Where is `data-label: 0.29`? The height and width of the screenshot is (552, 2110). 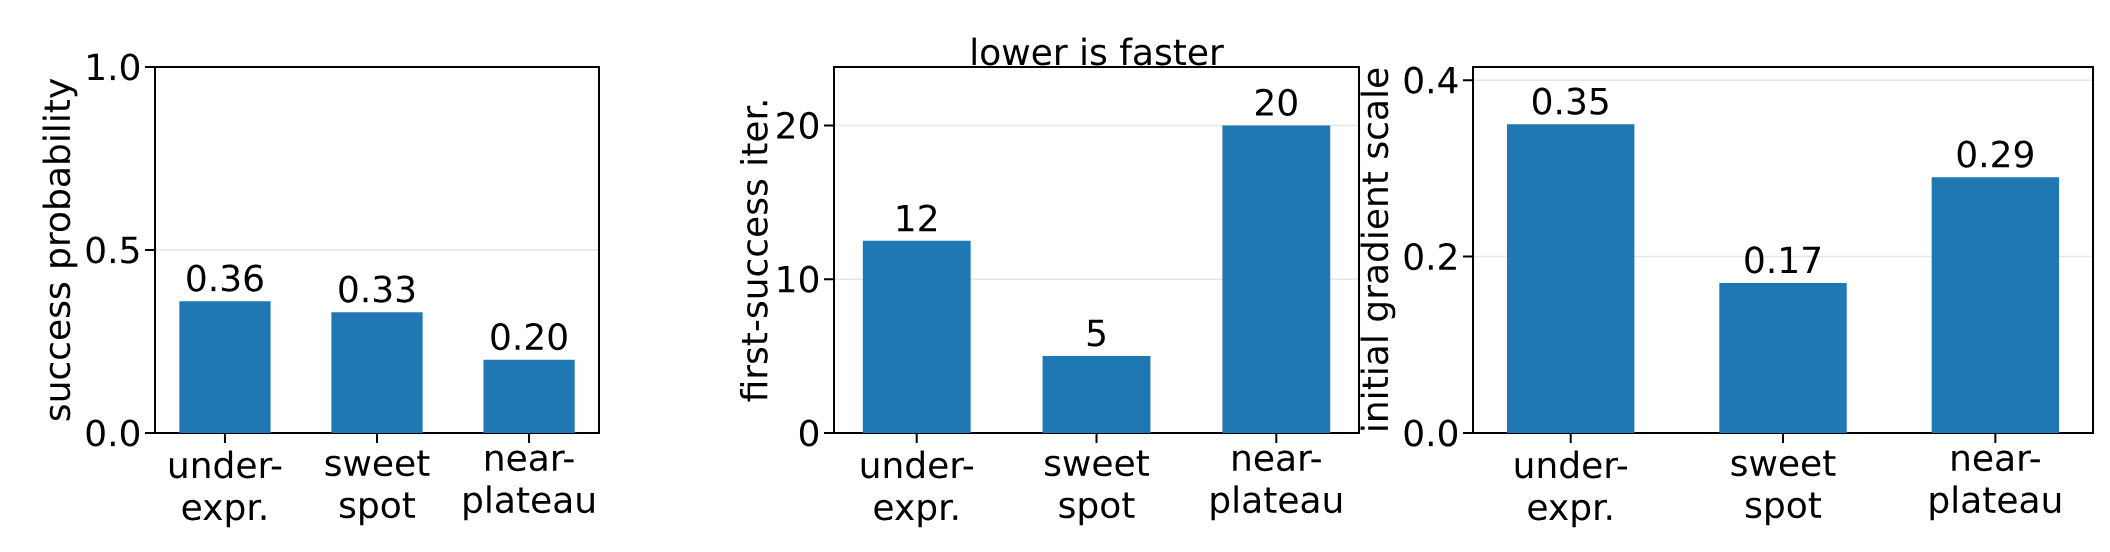 data-label: 0.29 is located at coordinates (1995, 154).